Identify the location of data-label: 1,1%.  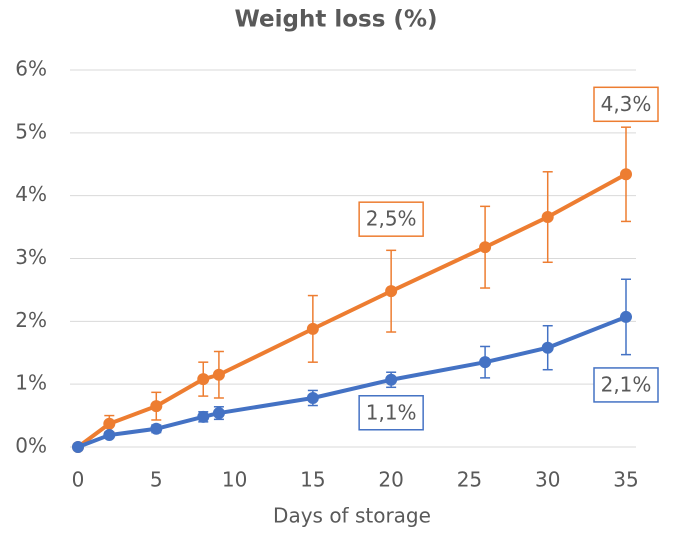
(391, 412).